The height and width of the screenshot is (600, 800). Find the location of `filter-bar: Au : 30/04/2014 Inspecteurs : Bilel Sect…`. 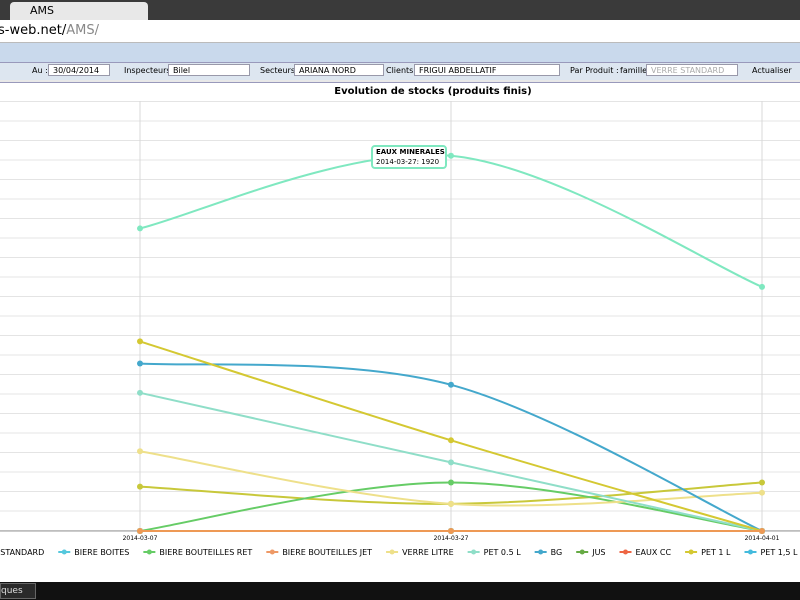

filter-bar: Au : 30/04/2014 Inspecteurs : Bilel Sect… is located at coordinates (400, 71).